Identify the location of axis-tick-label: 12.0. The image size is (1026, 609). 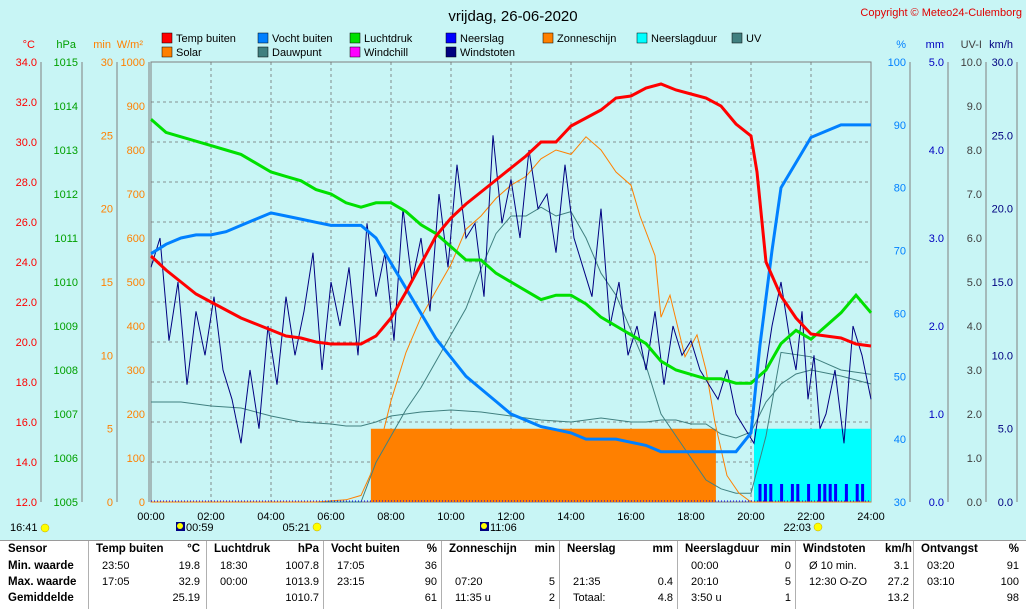
(26, 503).